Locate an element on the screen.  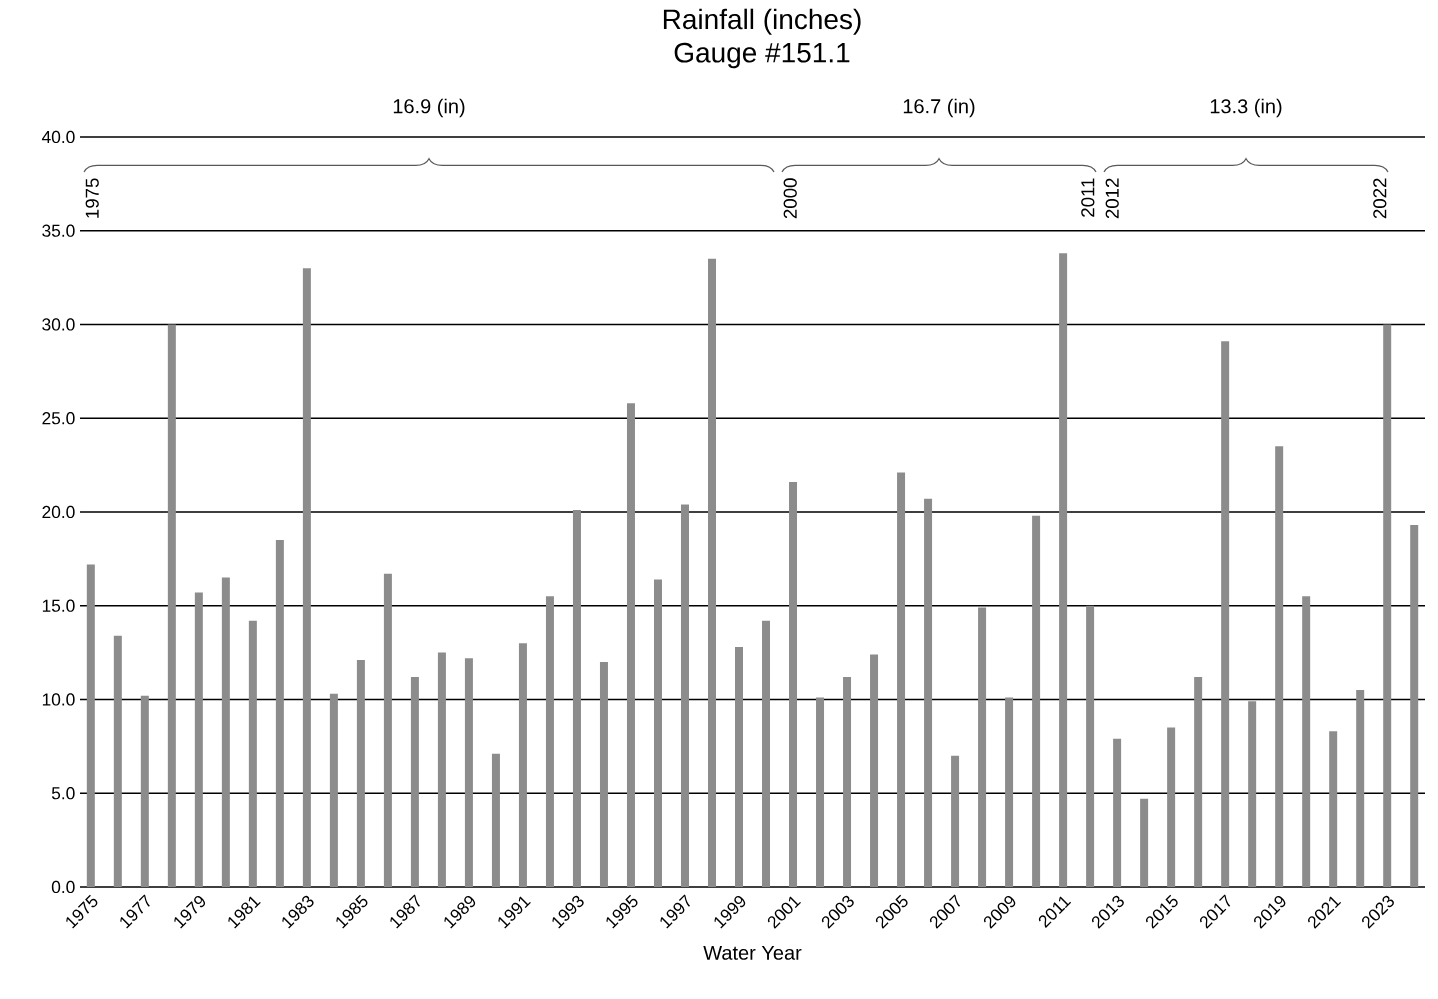
annotation: 2011 is located at coordinates (1088, 197).